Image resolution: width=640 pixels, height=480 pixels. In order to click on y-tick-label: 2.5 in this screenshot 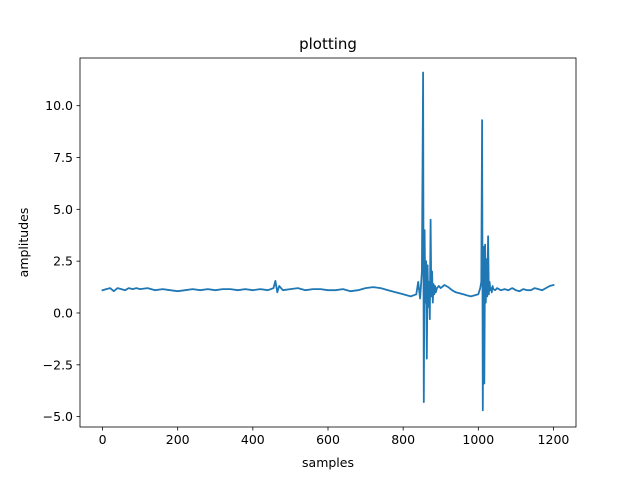, I will do `click(63, 261)`.